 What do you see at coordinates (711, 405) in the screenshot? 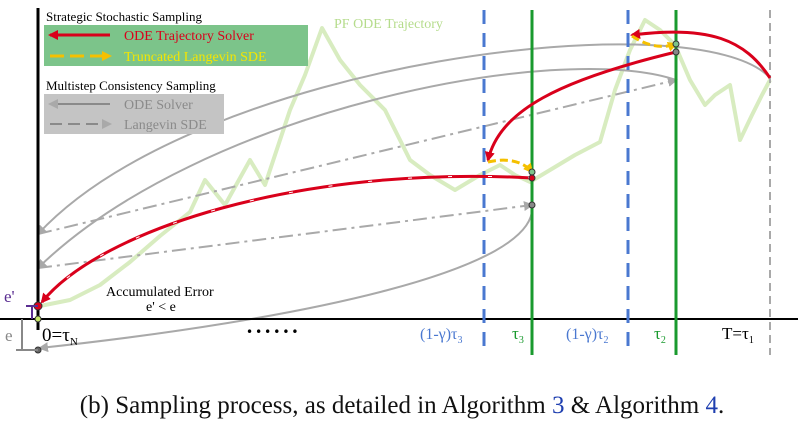
I see `algorithm-4-link: 4` at bounding box center [711, 405].